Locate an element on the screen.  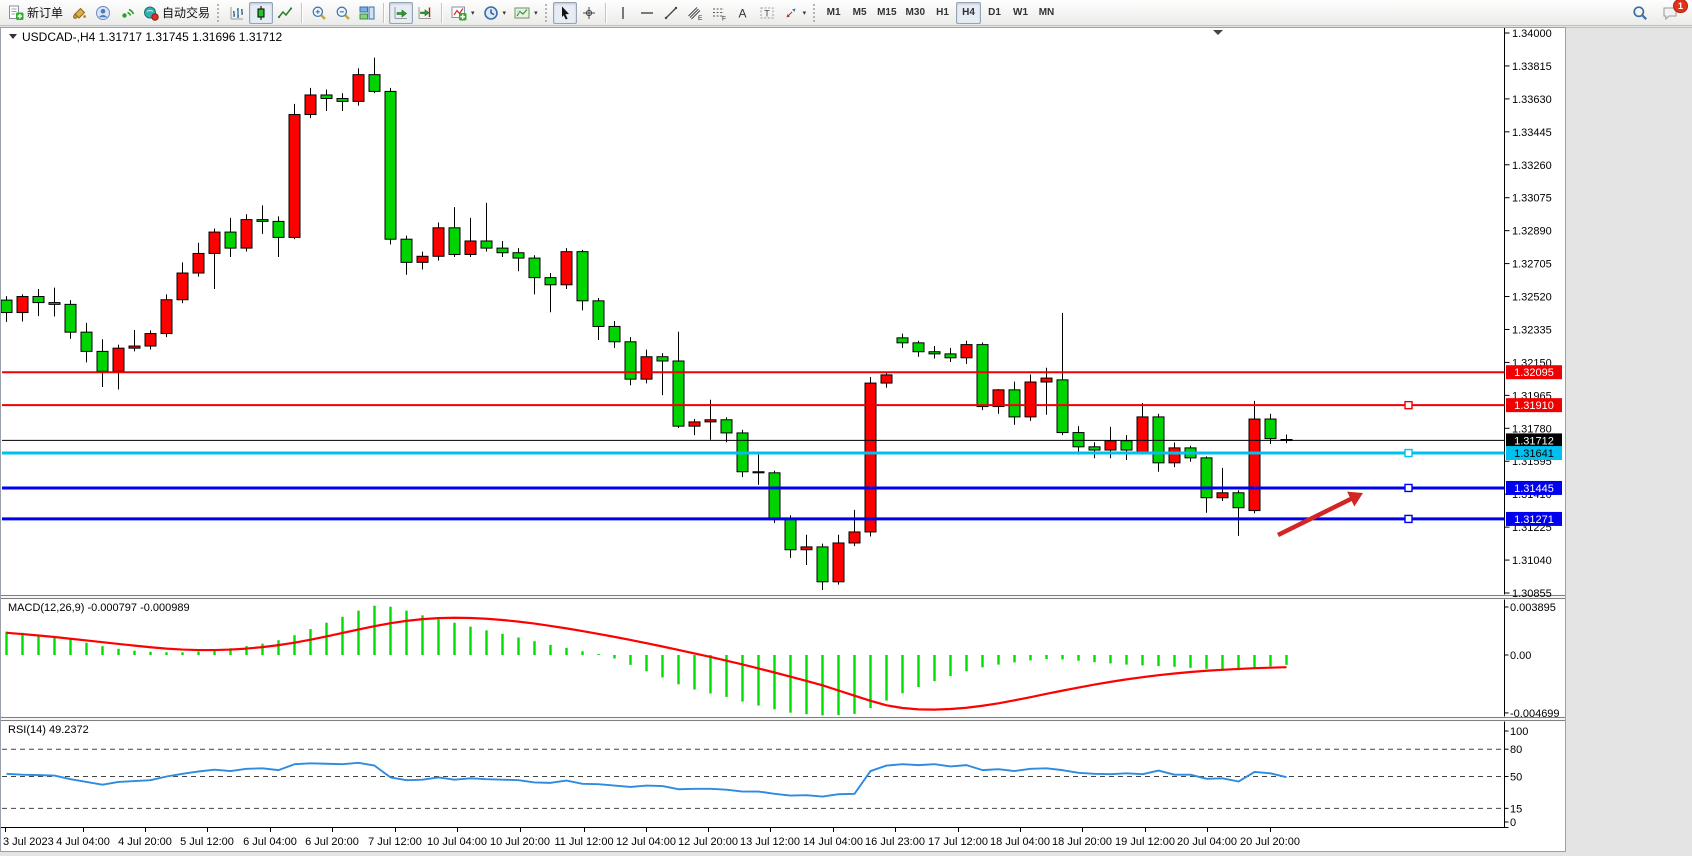
search-button is located at coordinates (1640, 13).